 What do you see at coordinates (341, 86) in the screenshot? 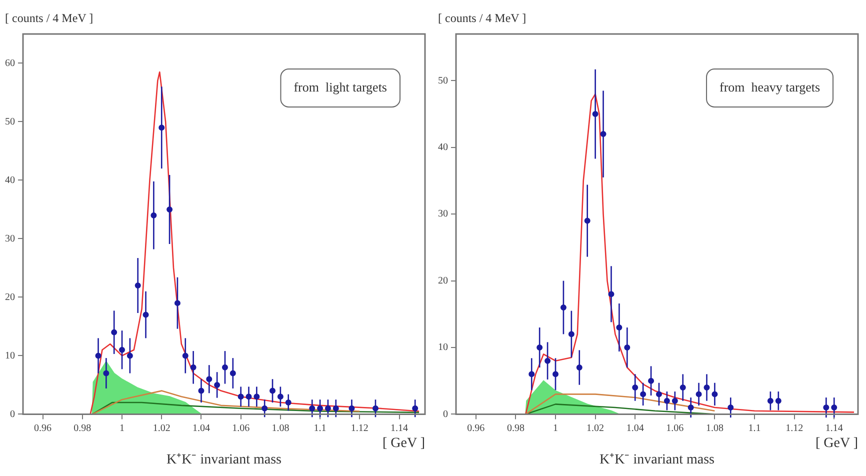
I see `annotation: from light targets` at bounding box center [341, 86].